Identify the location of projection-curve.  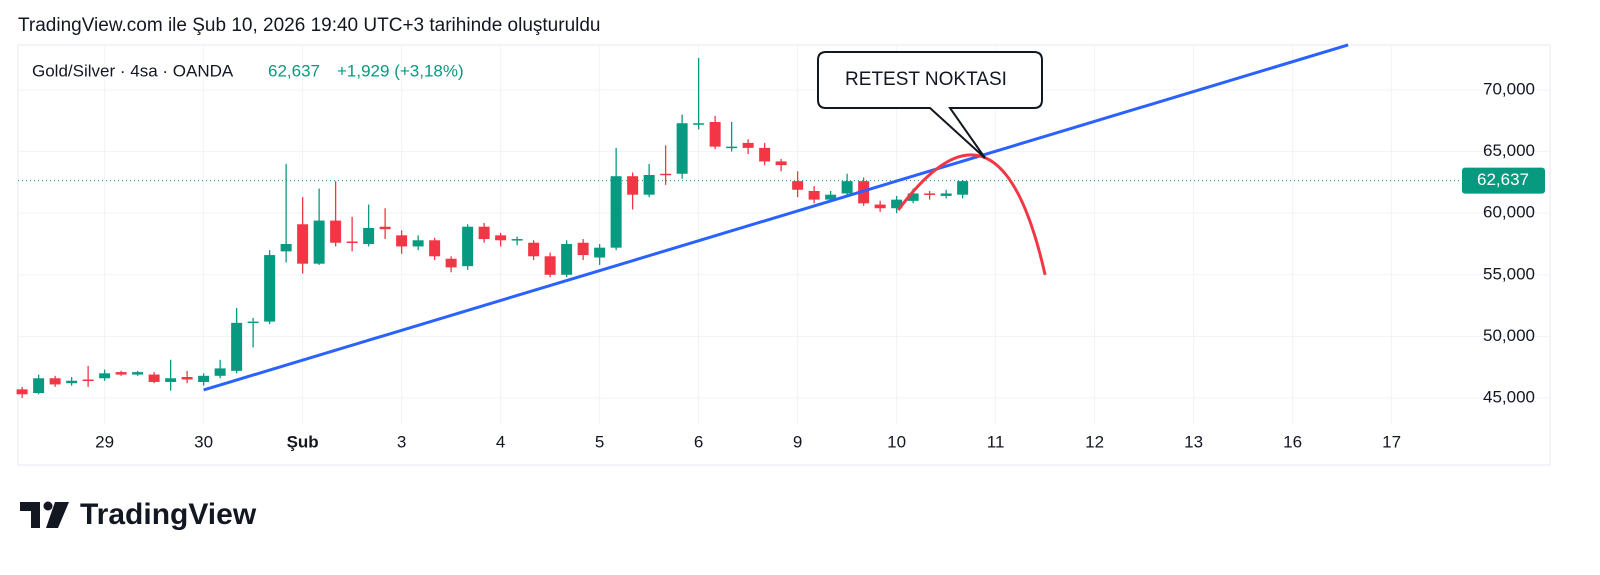
(972, 214).